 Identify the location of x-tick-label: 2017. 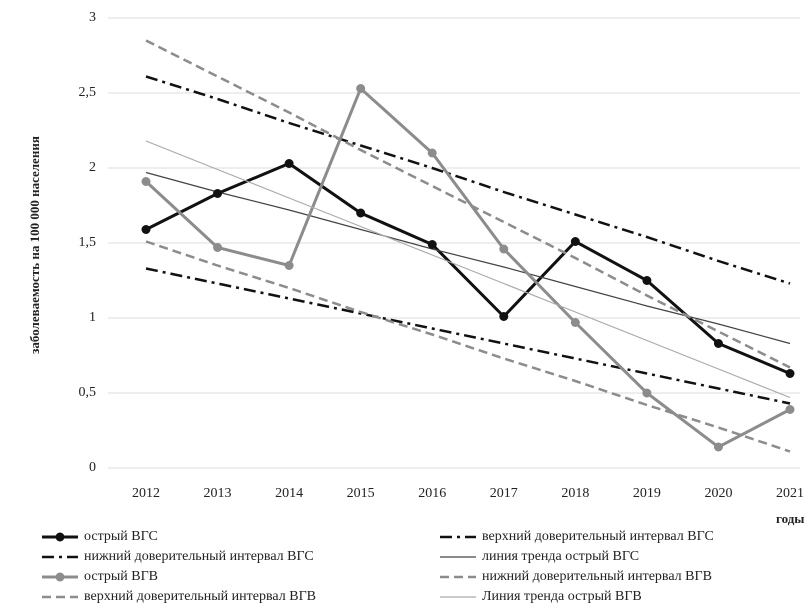
(504, 493).